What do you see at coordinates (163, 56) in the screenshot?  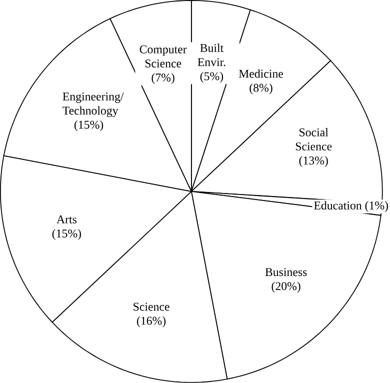 I see `slice-label: Computer Science` at bounding box center [163, 56].